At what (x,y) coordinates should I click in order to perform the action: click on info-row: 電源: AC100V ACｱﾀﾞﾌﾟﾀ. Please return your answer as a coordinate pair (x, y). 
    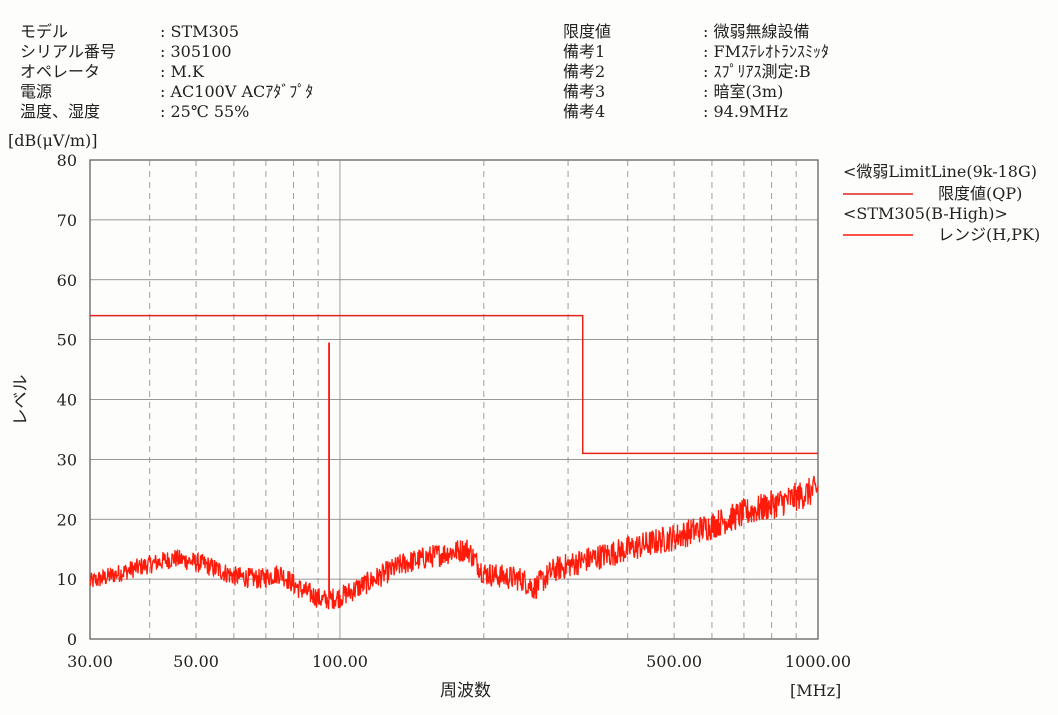
    Looking at the image, I should click on (167, 91).